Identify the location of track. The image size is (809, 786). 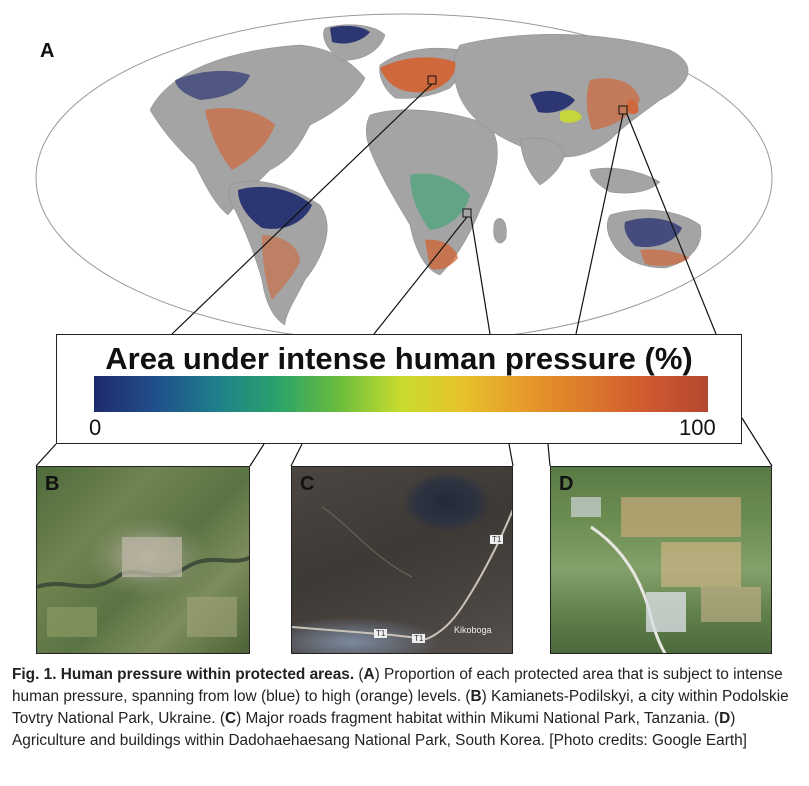
(367, 542).